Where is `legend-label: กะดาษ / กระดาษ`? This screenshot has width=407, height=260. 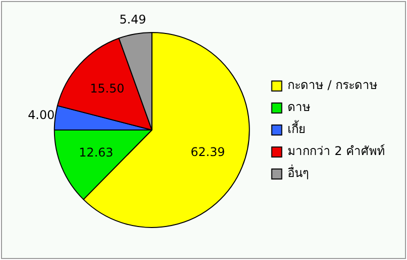
legend-label: กะดาษ / กระดาษ is located at coordinates (333, 85).